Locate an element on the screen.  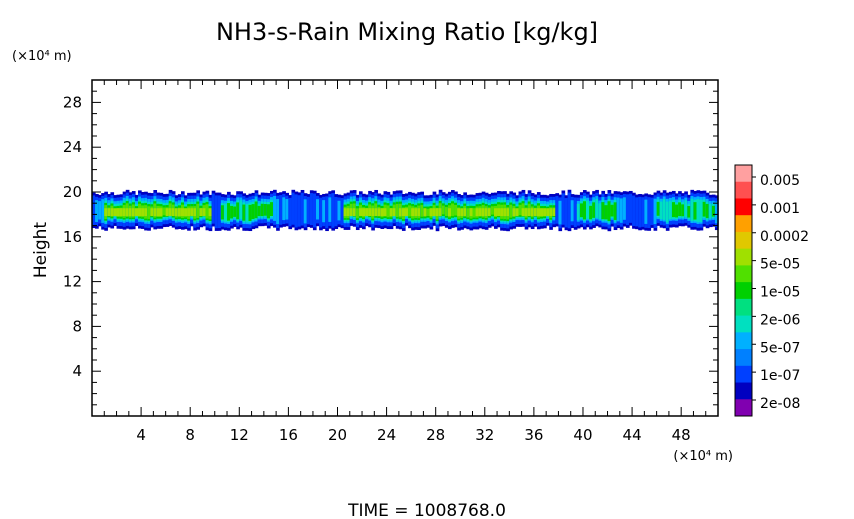
x-tick-label: 12 is located at coordinates (239, 435).